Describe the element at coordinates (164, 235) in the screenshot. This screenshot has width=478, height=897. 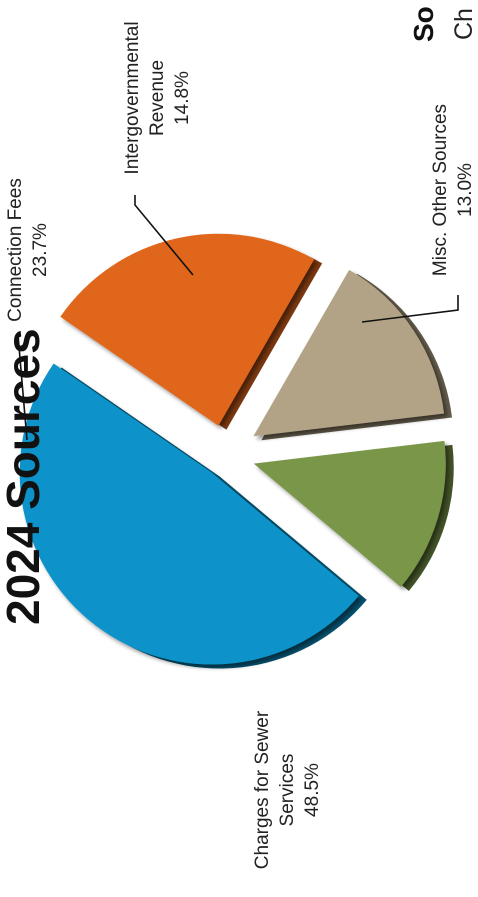
I see `leader-intergovernmental-revenue` at that location.